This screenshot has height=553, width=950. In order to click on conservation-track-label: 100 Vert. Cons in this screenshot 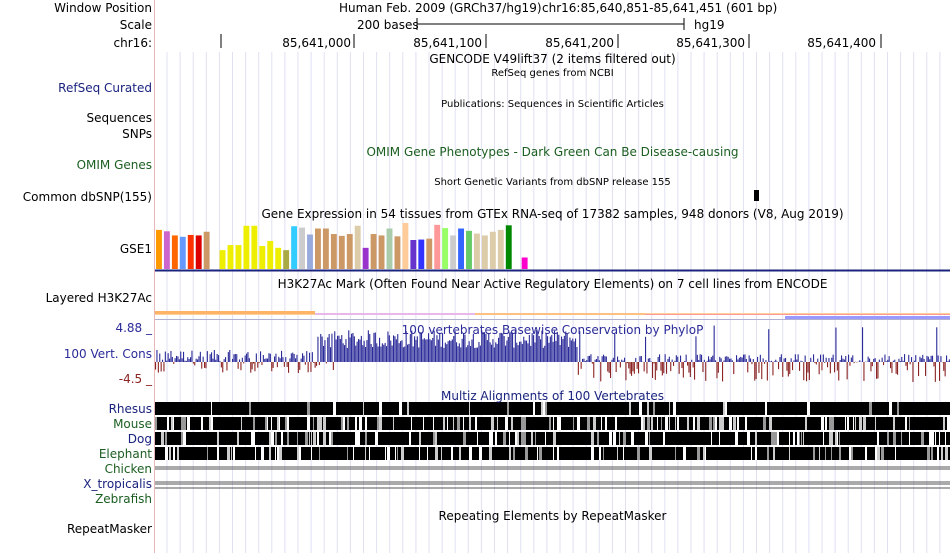, I will do `click(107, 354)`.